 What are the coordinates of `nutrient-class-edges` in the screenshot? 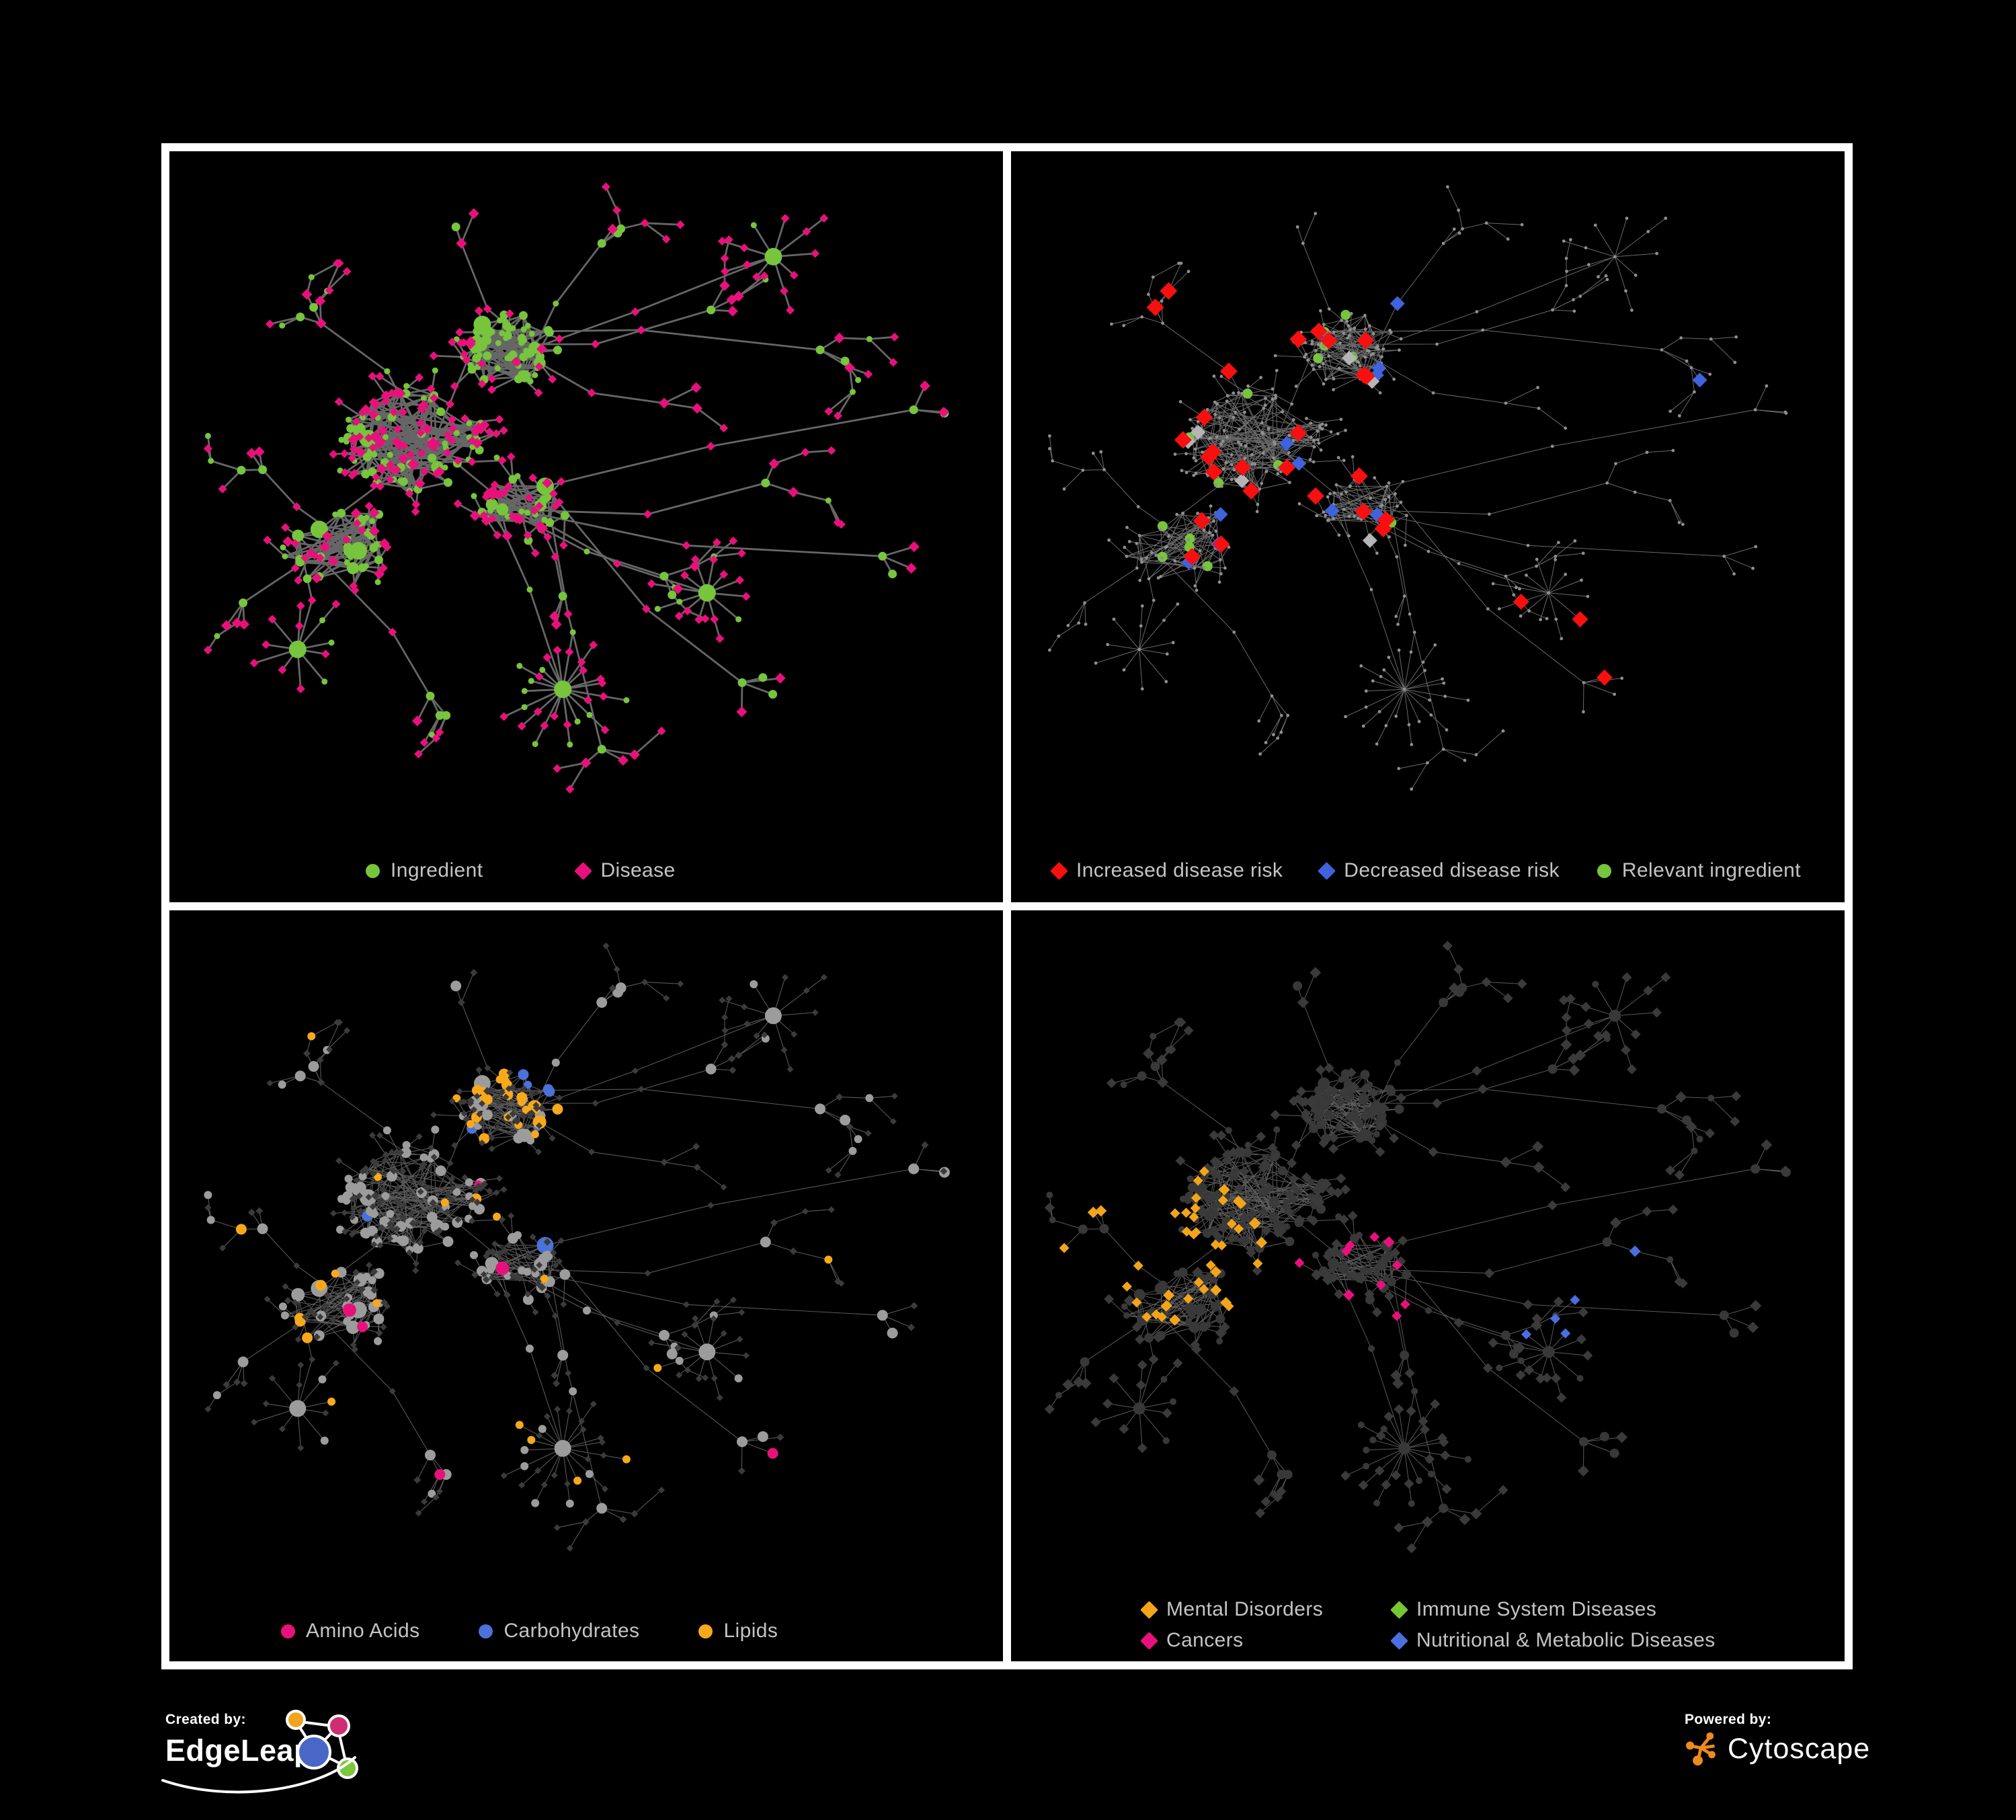 It's located at (576, 1246).